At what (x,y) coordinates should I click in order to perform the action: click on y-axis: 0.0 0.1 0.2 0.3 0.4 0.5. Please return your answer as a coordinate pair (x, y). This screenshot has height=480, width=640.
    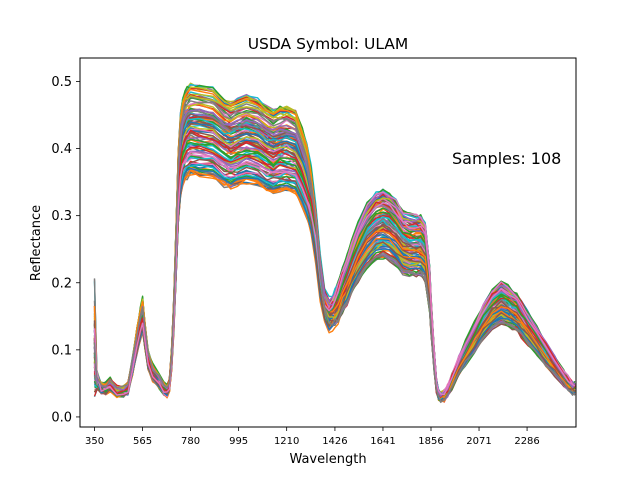
    Looking at the image, I should click on (65, 250).